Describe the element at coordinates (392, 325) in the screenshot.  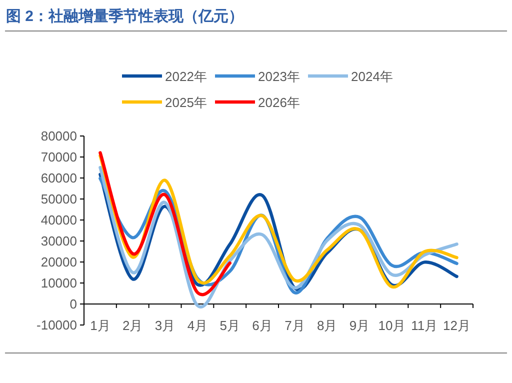
I see `x-tick-label: 10月` at that location.